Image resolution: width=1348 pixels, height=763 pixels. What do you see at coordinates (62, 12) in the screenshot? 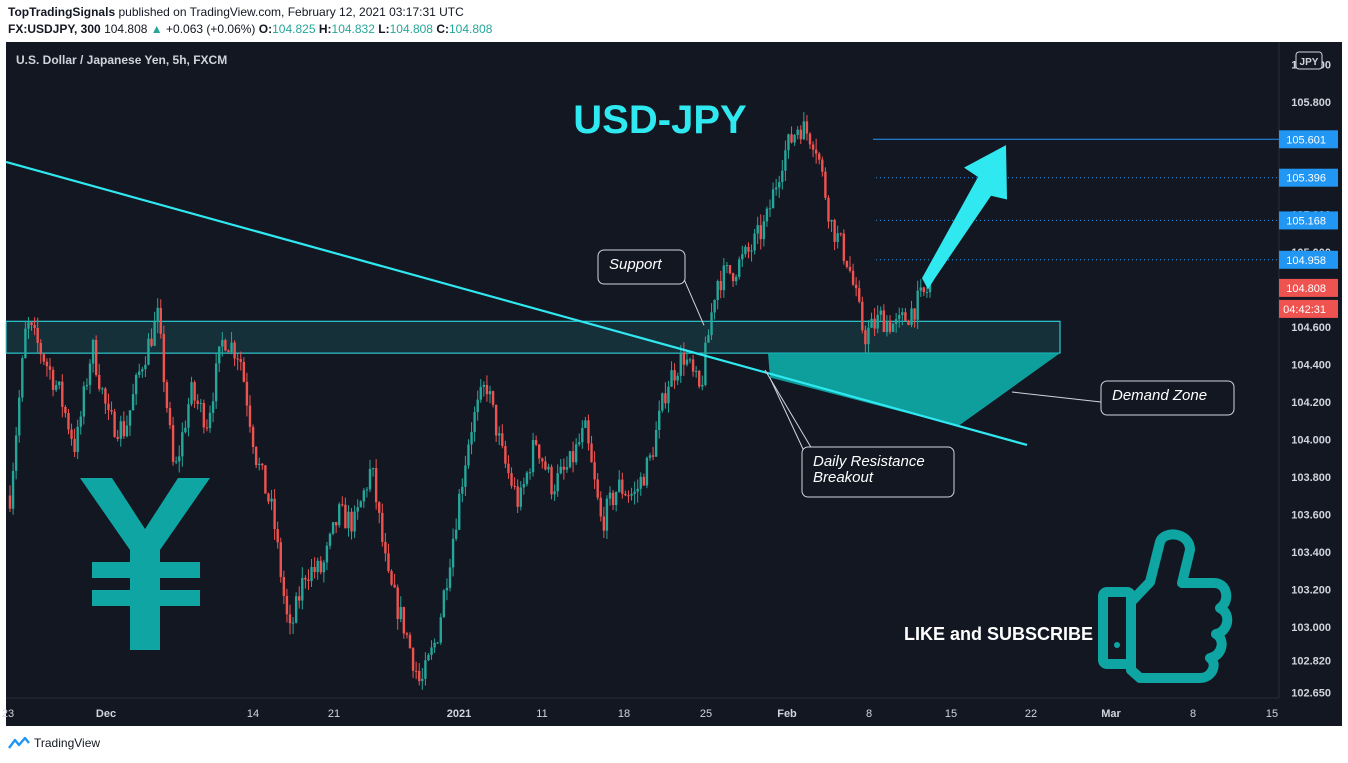
I see `publisher-name: TopTradingSignals` at bounding box center [62, 12].